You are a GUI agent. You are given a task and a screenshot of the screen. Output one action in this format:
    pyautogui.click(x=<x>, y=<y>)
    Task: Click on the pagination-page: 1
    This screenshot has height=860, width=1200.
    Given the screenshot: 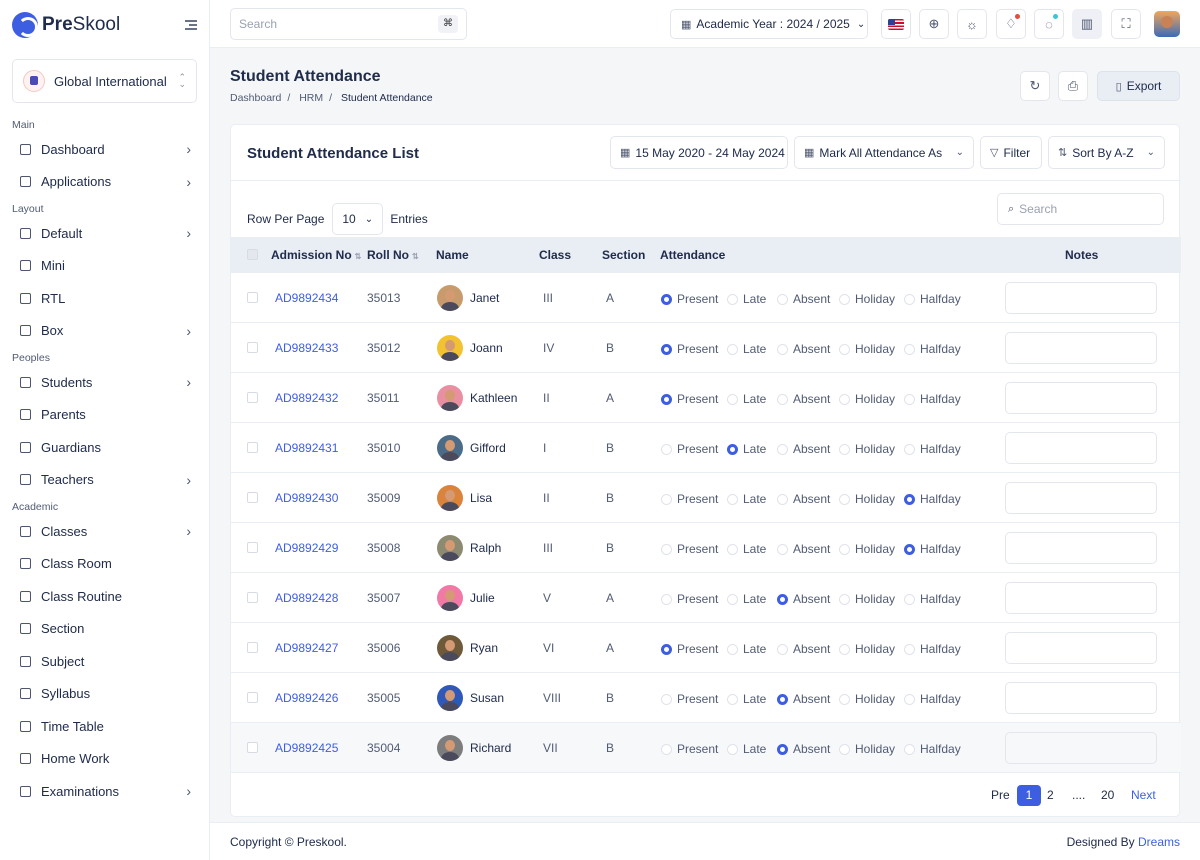 What is the action you would take?
    pyautogui.click(x=1029, y=795)
    